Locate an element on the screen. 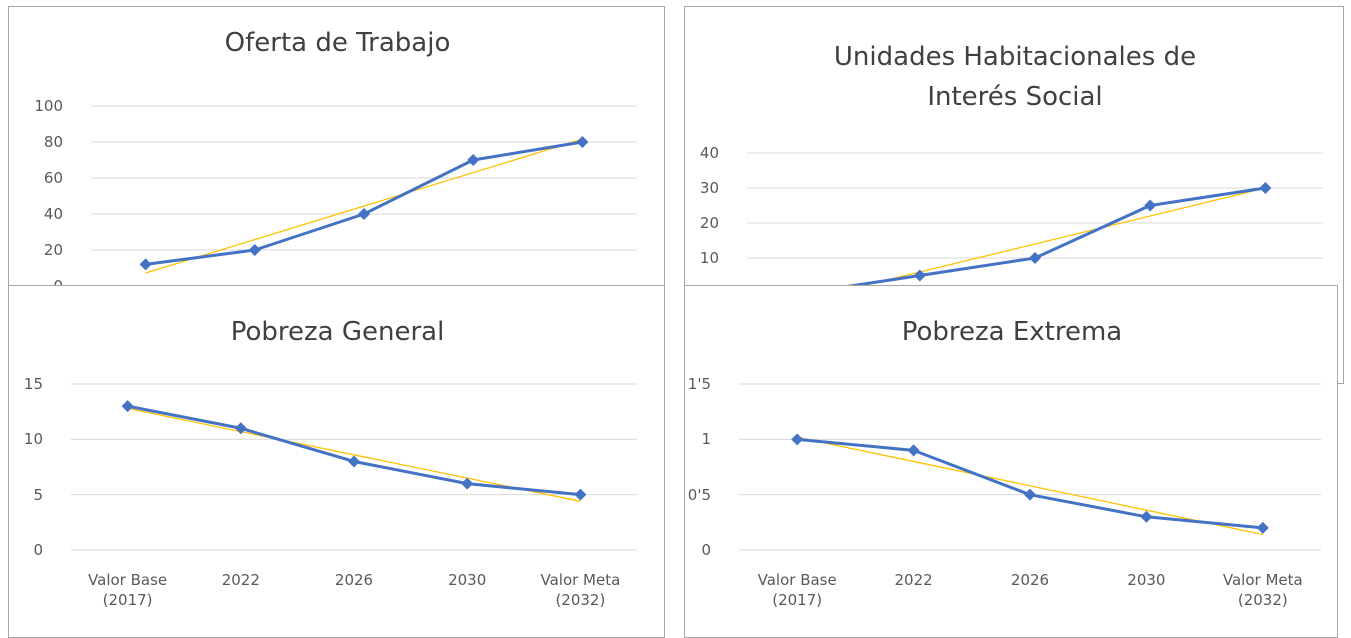 This screenshot has width=1351, height=638. y-tick-label: 30 is located at coordinates (709, 188).